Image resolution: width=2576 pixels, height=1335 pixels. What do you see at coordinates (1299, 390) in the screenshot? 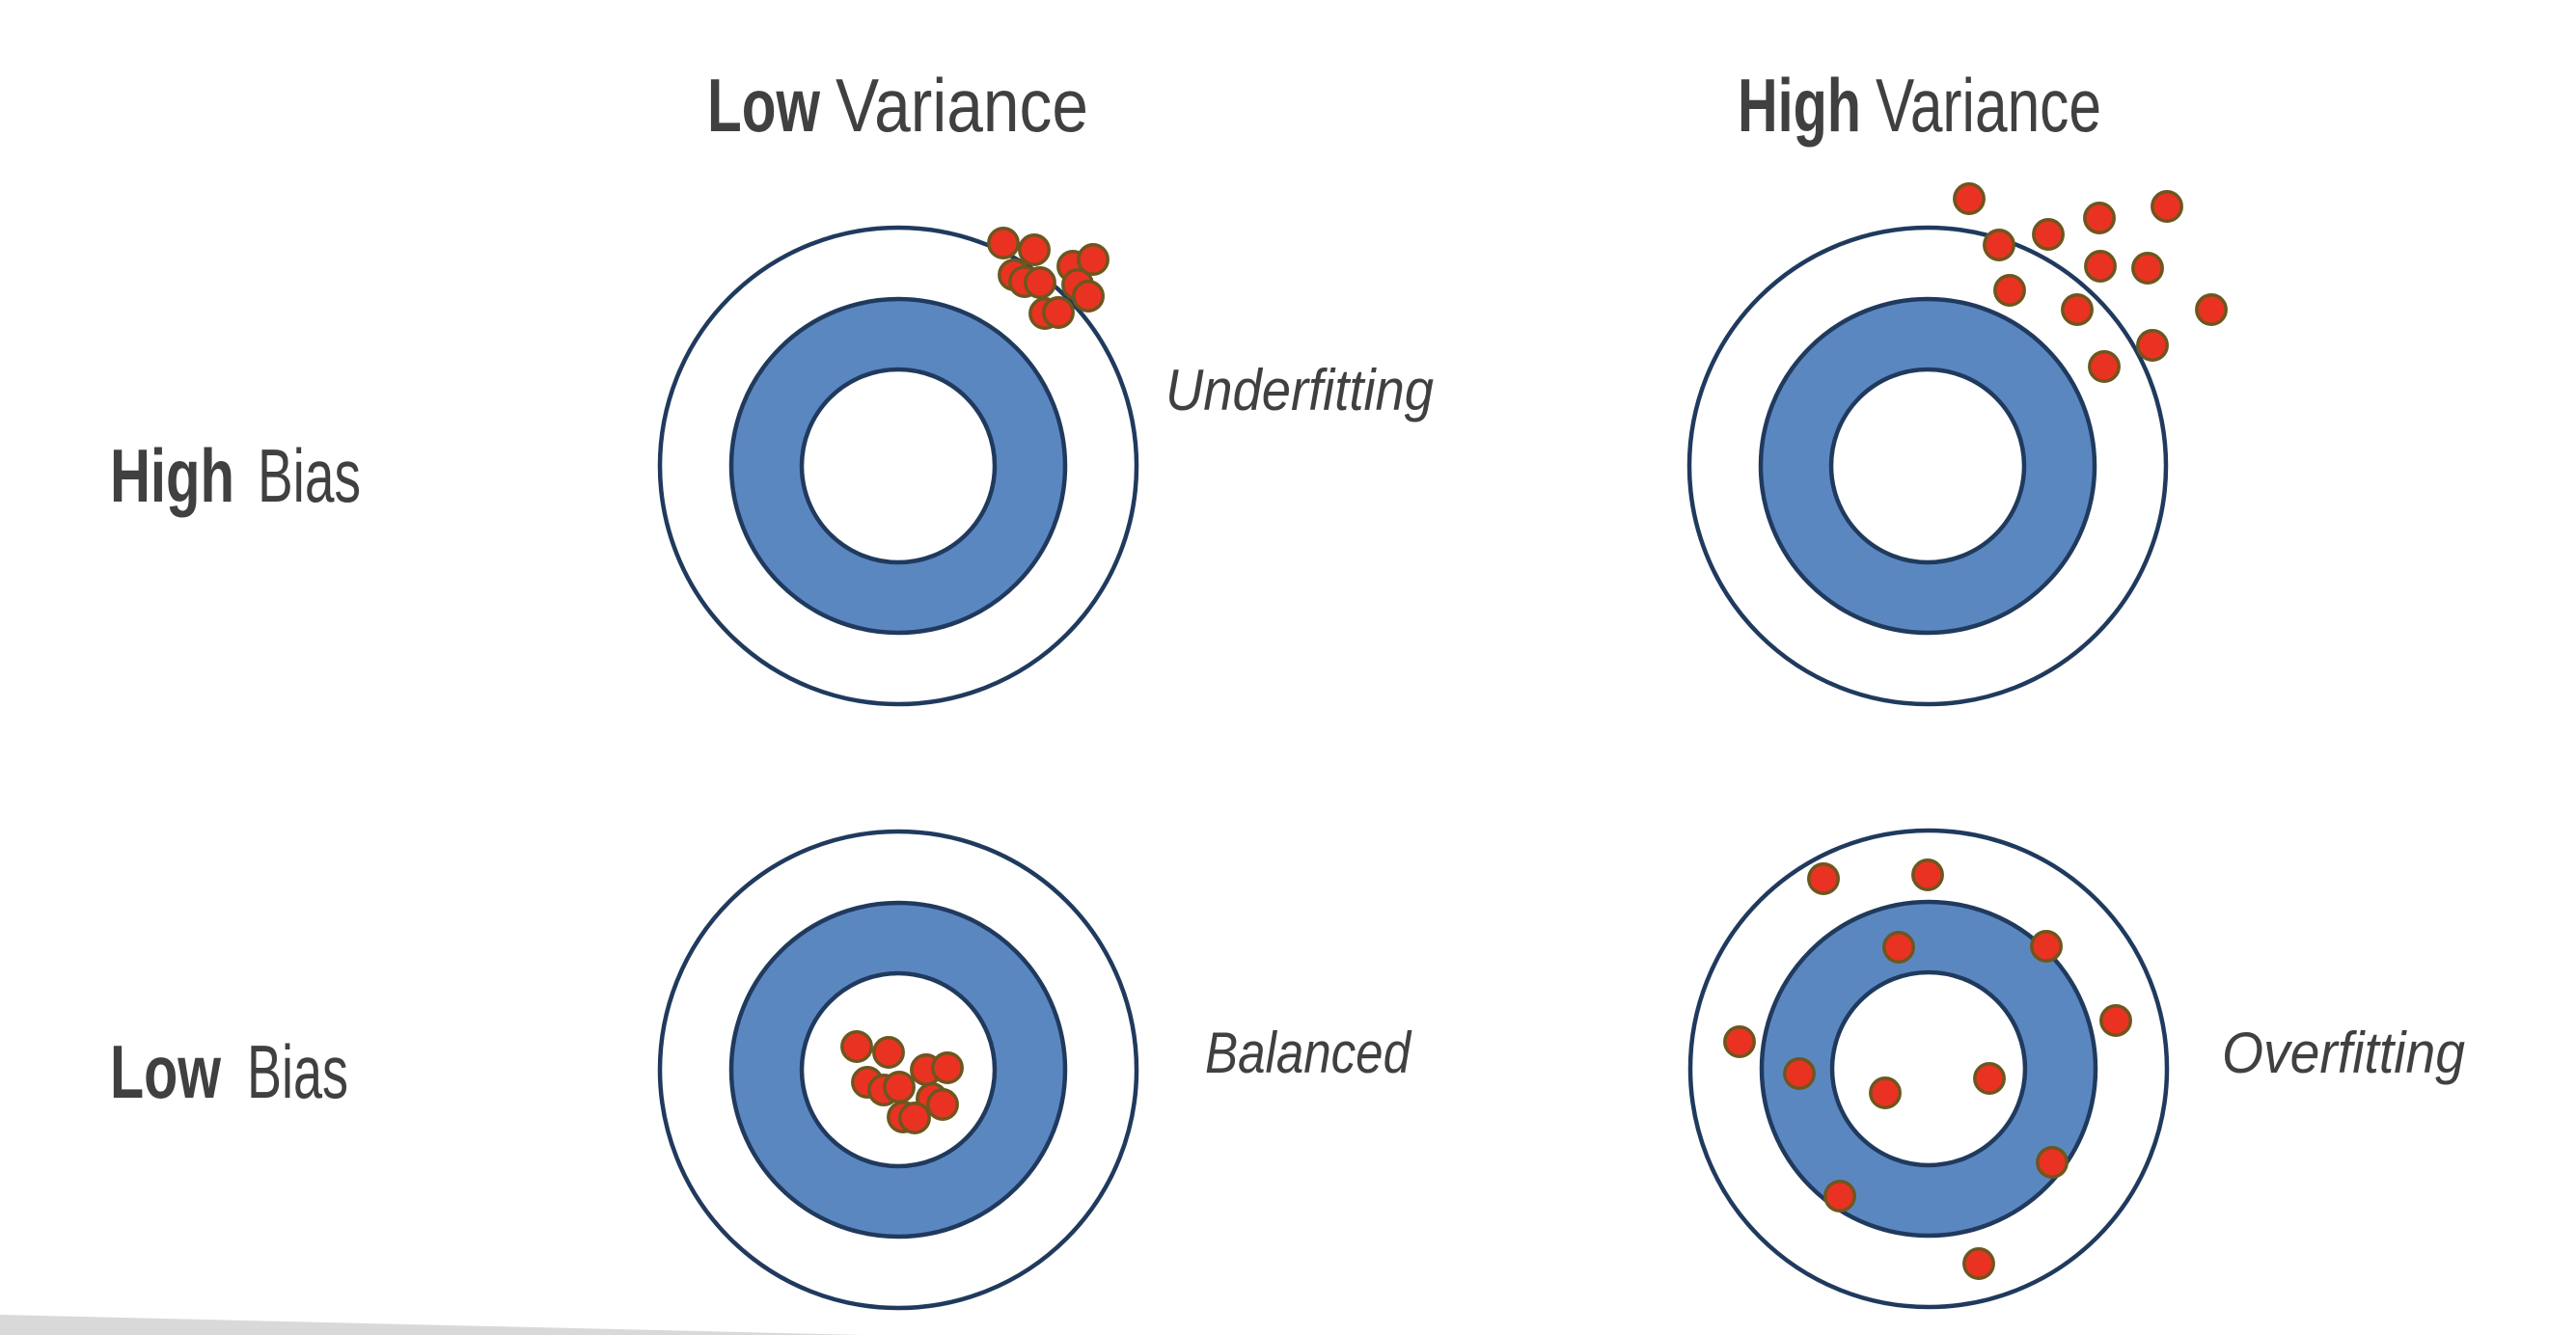
I see `svg-text: Underfitting` at bounding box center [1299, 390].